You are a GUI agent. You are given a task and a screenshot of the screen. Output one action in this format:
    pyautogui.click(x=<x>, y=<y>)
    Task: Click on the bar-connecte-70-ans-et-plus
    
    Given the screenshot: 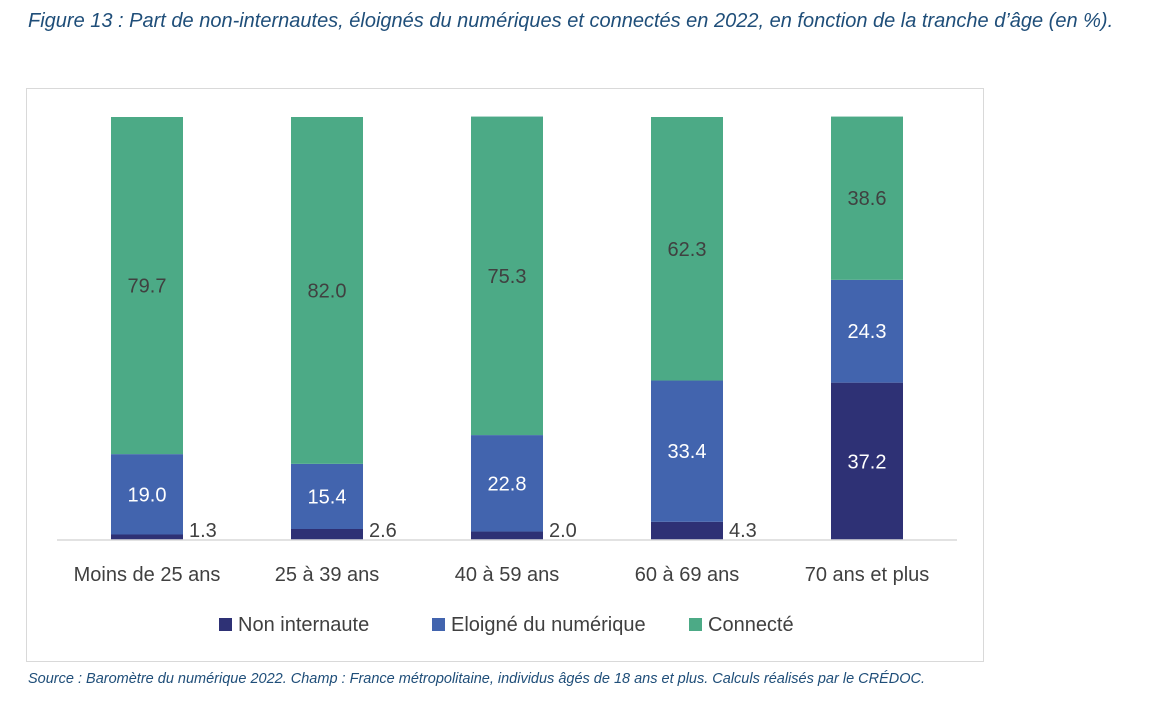 What is the action you would take?
    pyautogui.click(x=867, y=198)
    